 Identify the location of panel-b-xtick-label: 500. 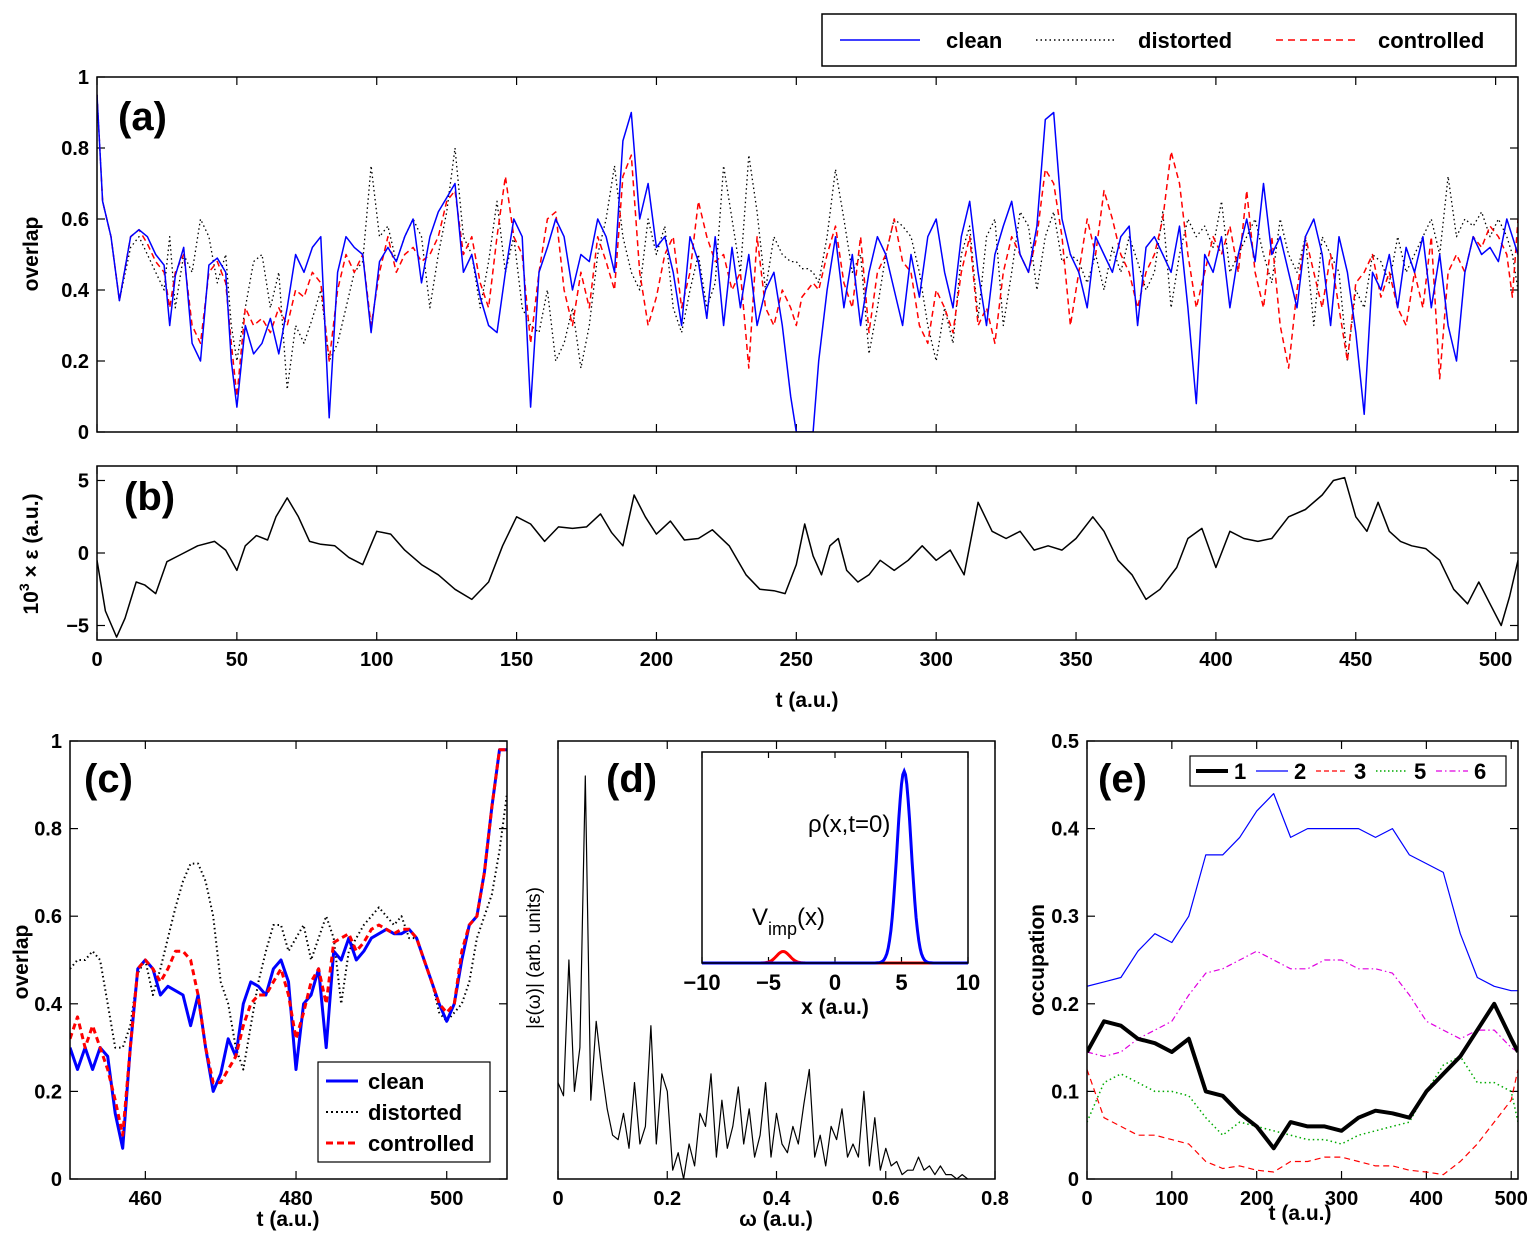
(1495, 660).